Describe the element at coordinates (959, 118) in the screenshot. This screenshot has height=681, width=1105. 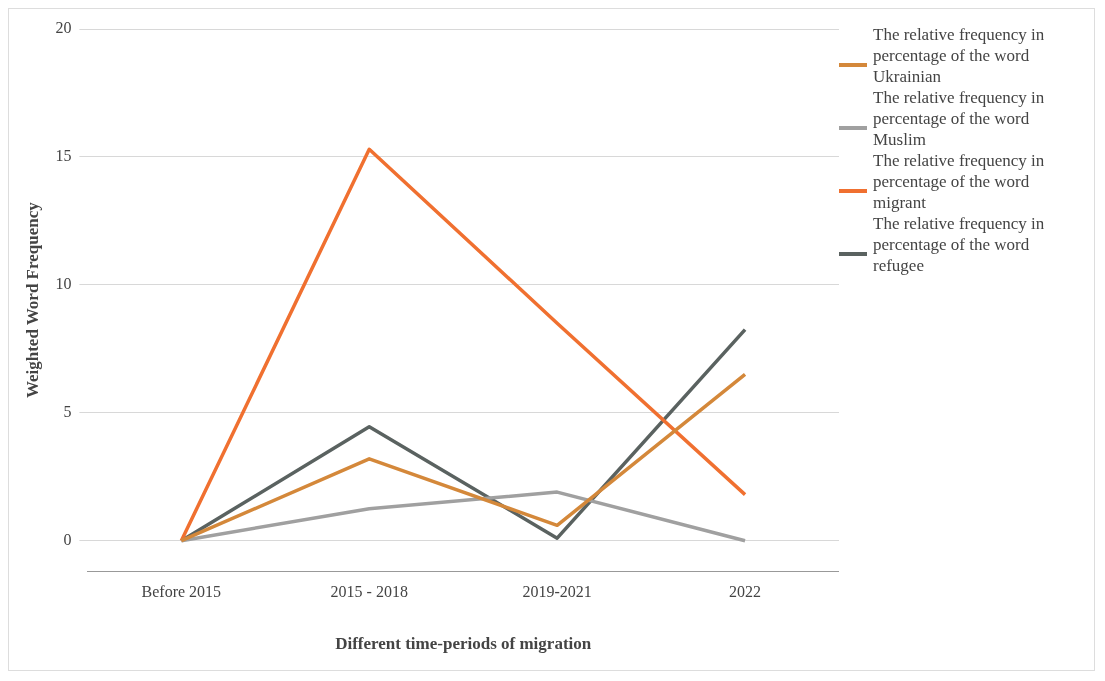
I see `legend-label: The relative frequency in percentage of the word Muslim` at that location.